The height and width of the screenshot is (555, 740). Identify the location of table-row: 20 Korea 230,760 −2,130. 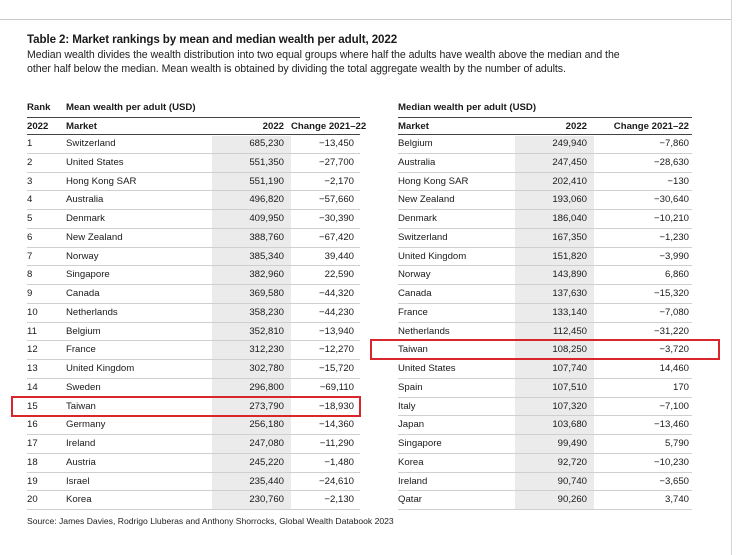
(193, 500).